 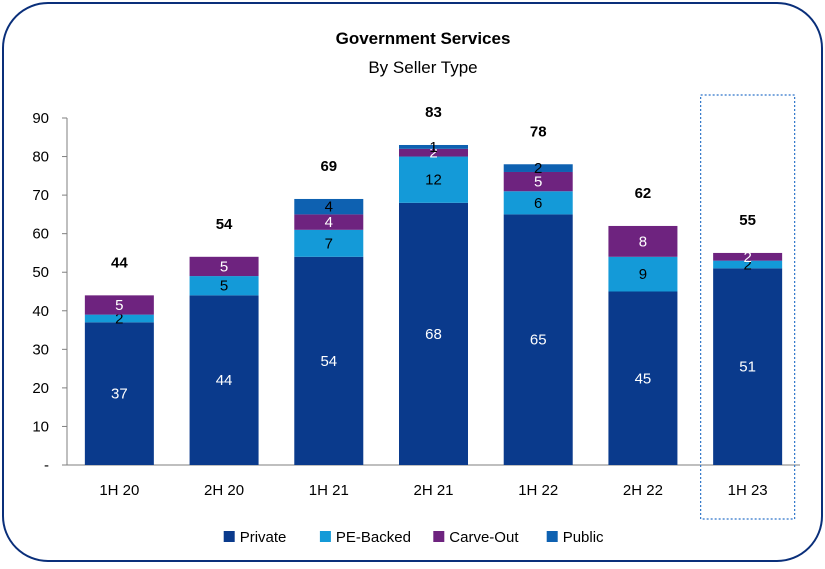 What do you see at coordinates (224, 224) in the screenshot?
I see `bar-total-label: 54` at bounding box center [224, 224].